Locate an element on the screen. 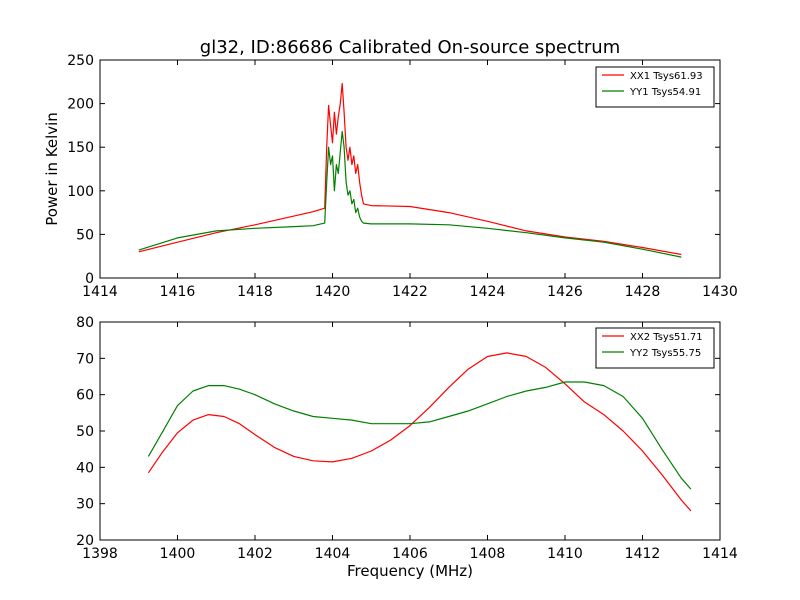 The image size is (800, 600). top-x-tick-label: 1420 is located at coordinates (333, 292).